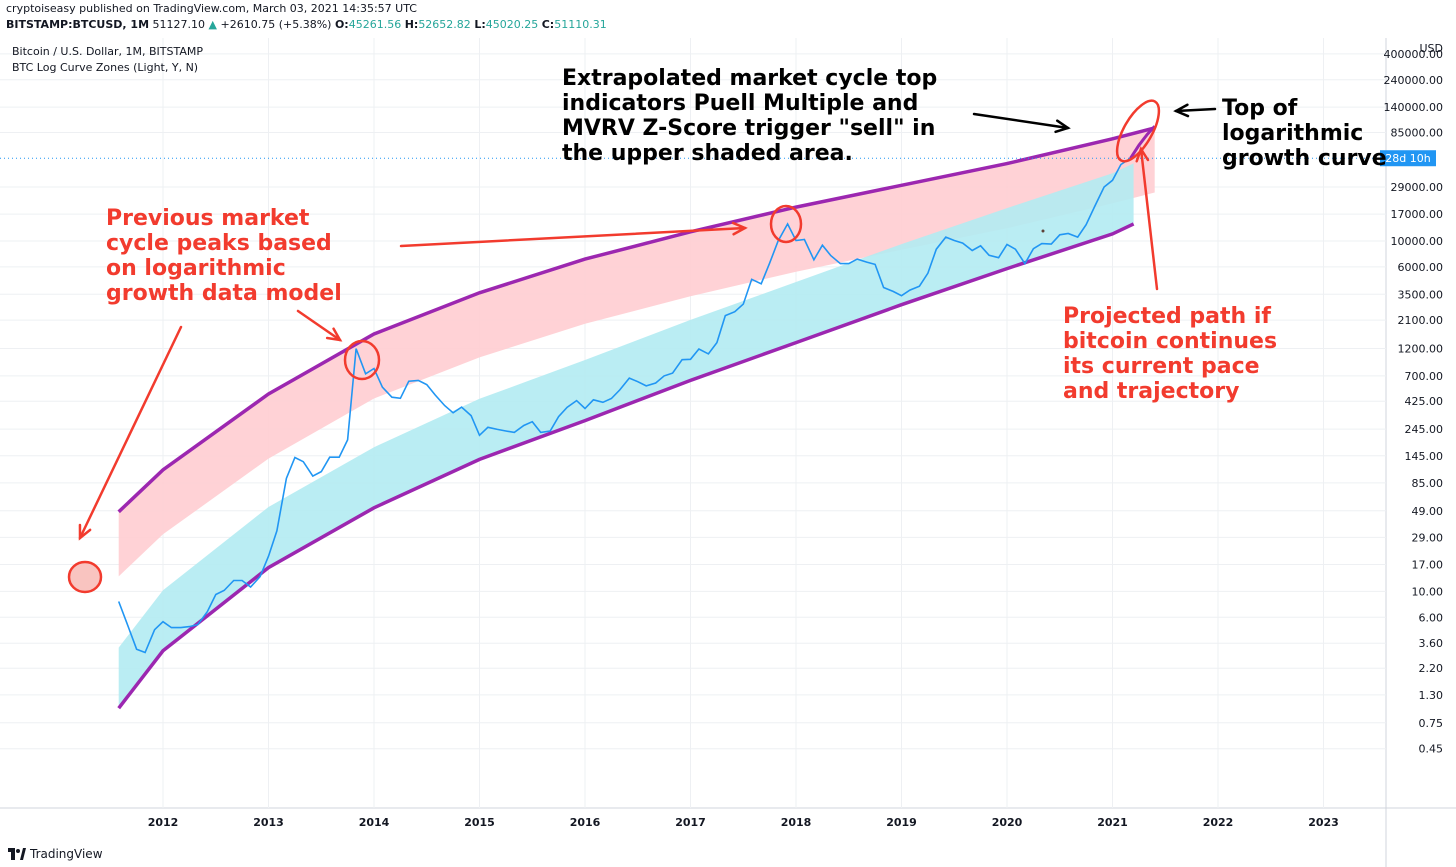  What do you see at coordinates (796, 822) in the screenshot?
I see `x-tick-label: 2018` at bounding box center [796, 822].